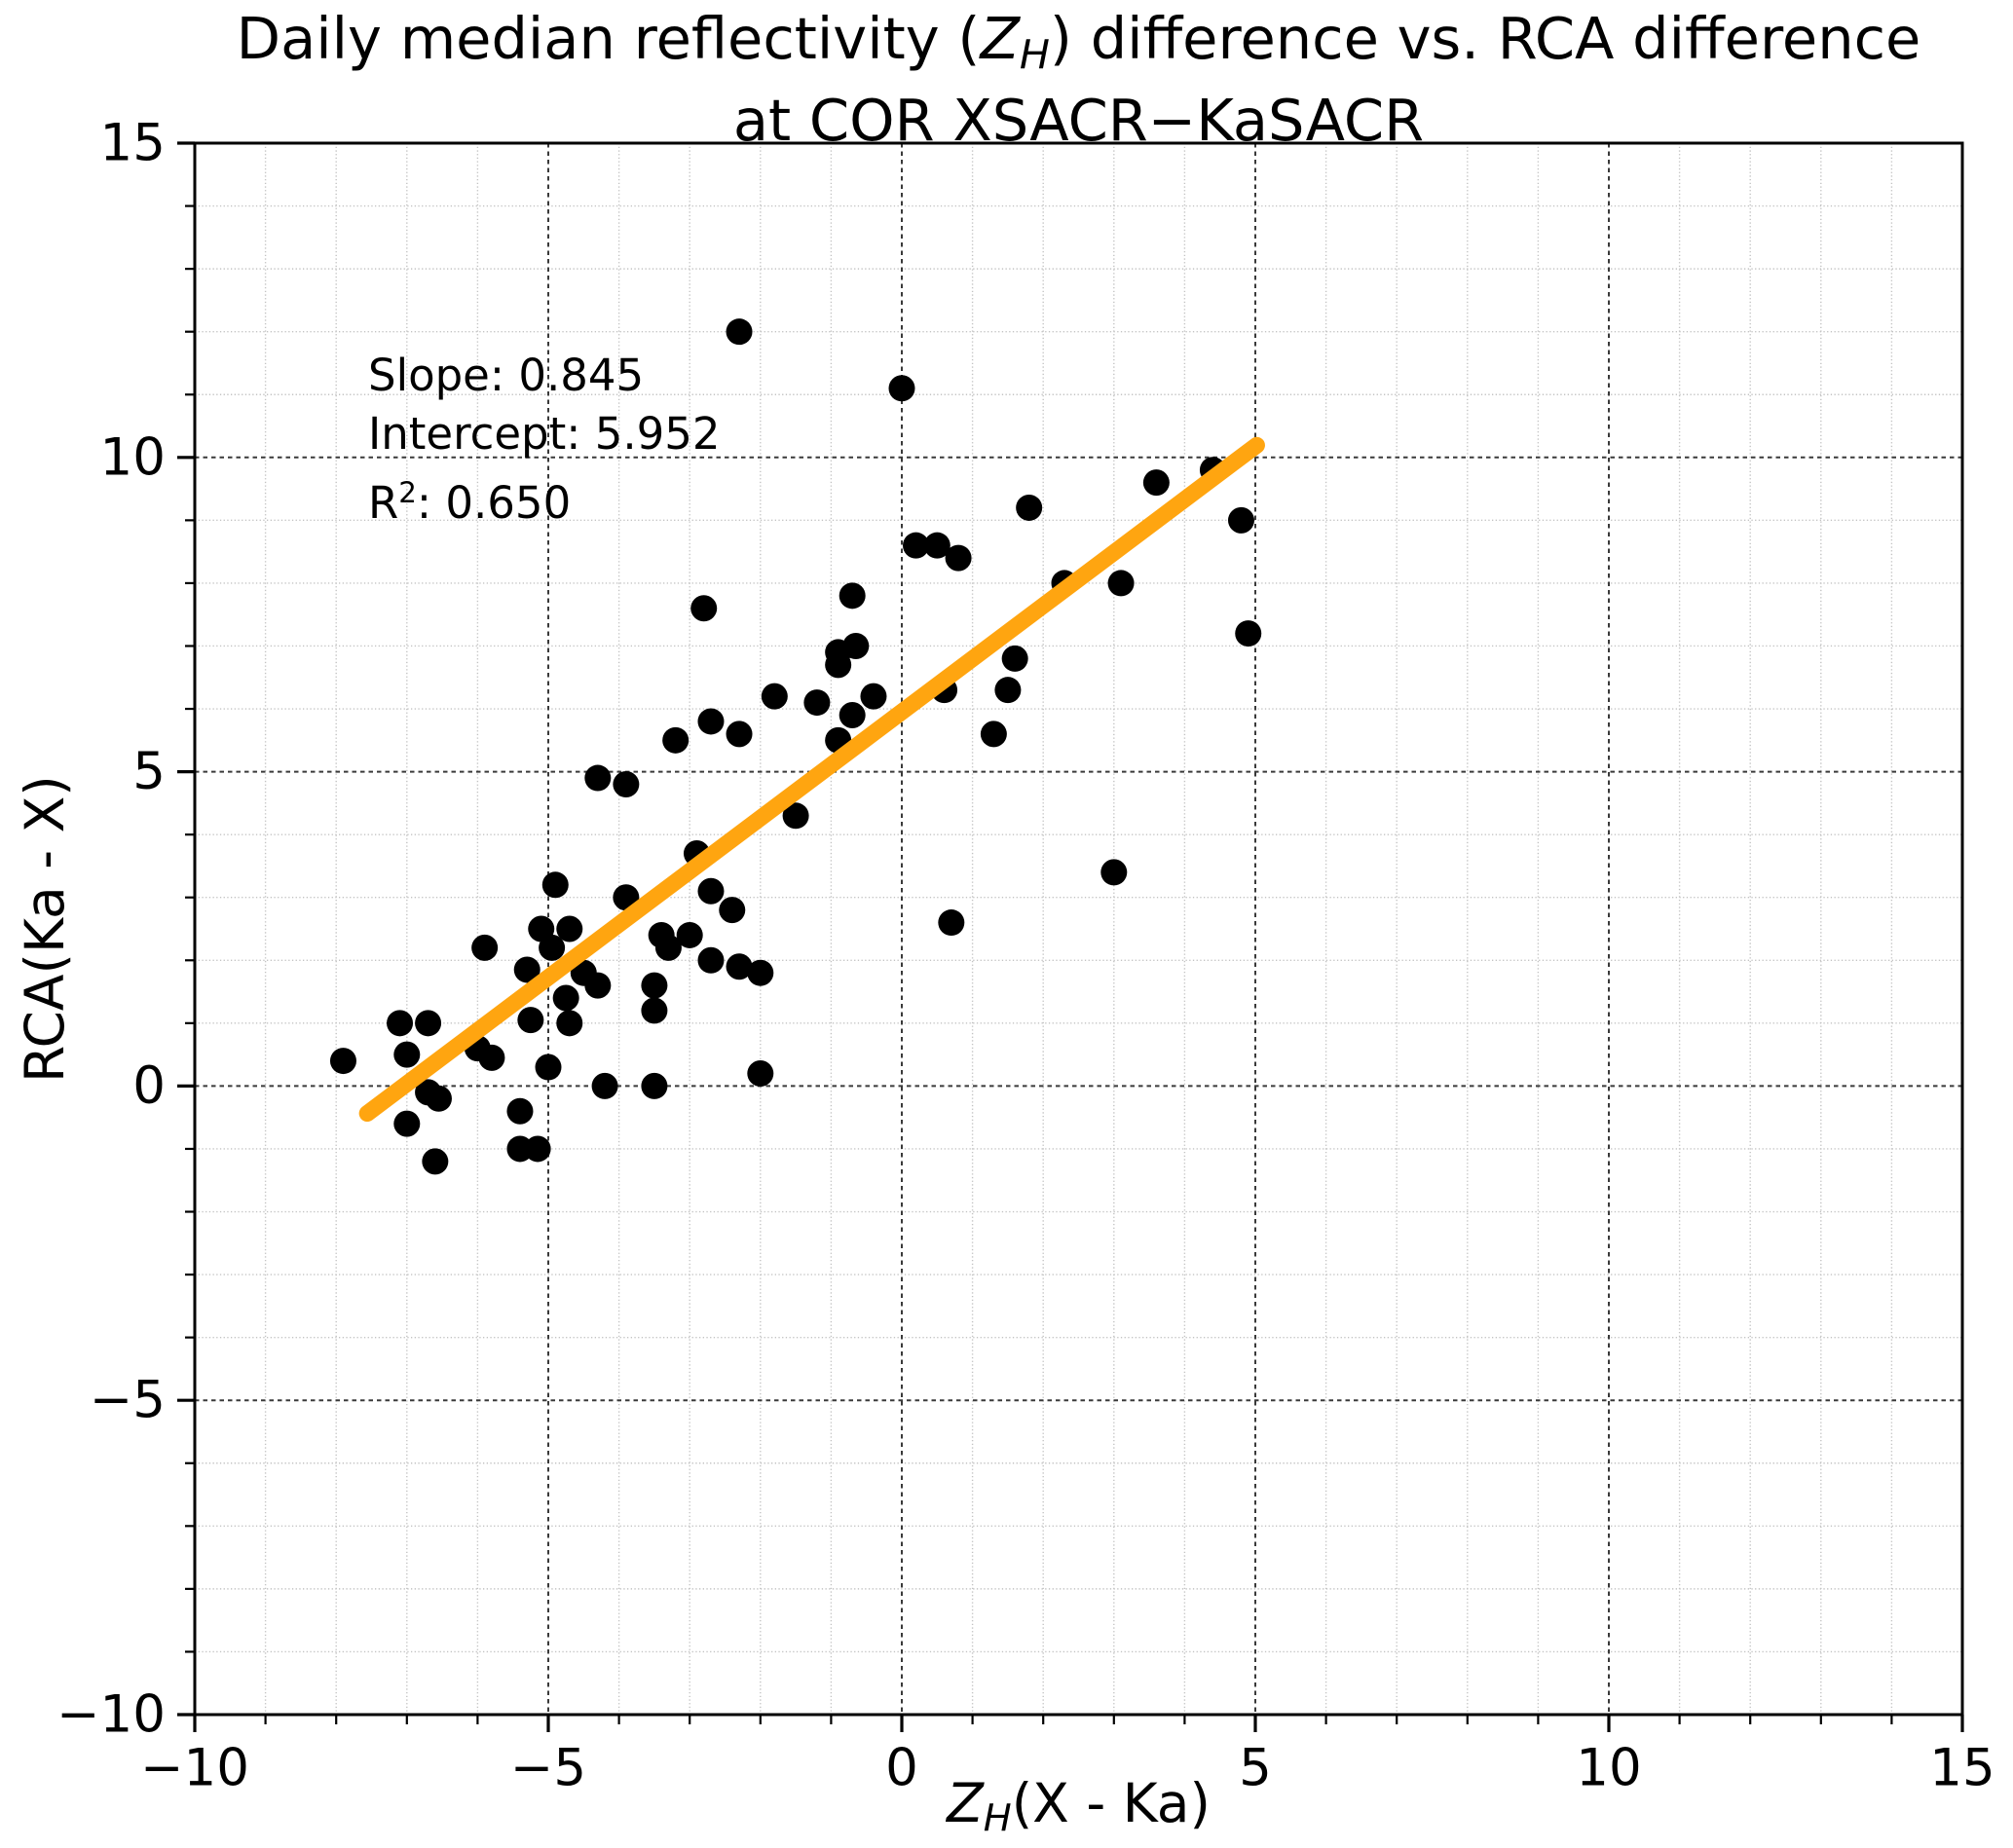  I want to click on intercept-stat: Intercept: 5.952, so click(544, 434).